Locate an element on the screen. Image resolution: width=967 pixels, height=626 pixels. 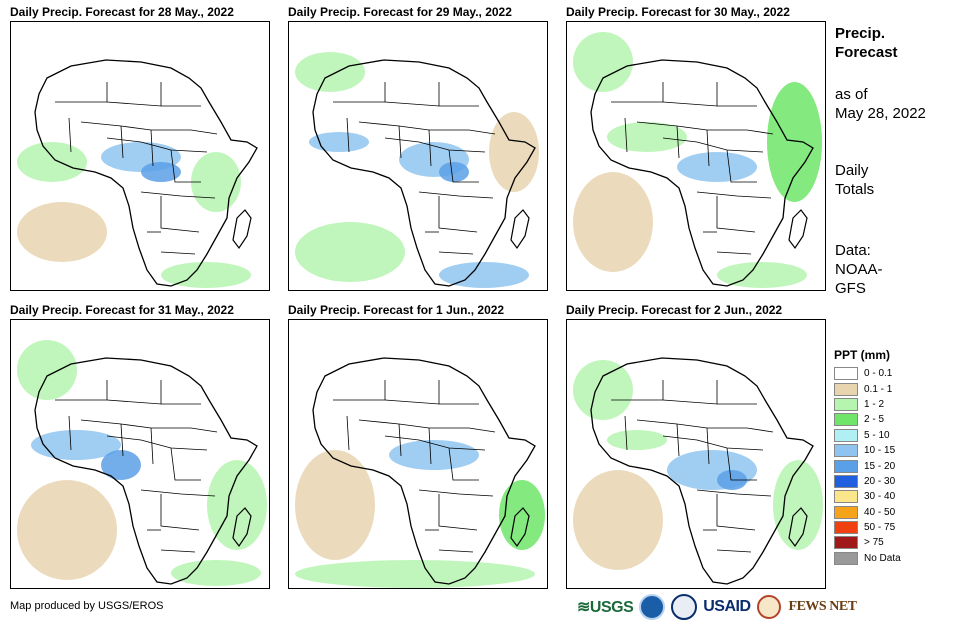
legend-label: No Data is located at coordinates (882, 558).